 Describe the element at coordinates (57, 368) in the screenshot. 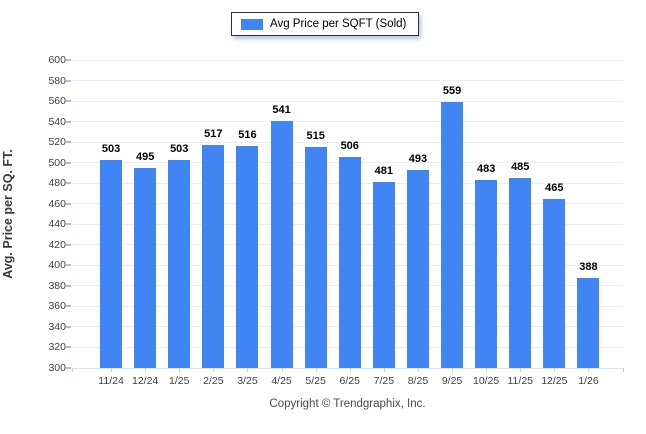

I see `y-tick-label: 300` at that location.